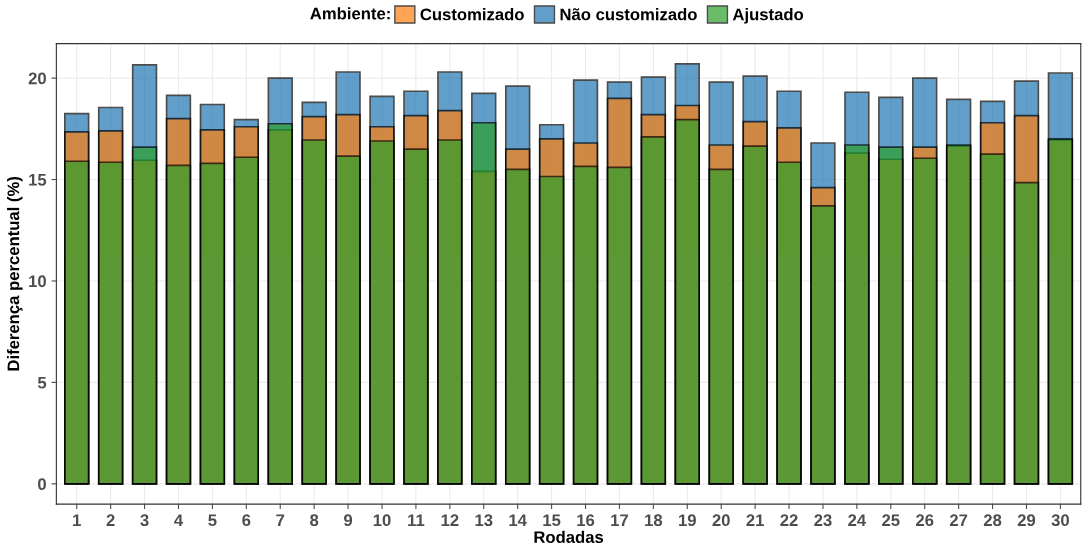 The image size is (1084, 545). Describe the element at coordinates (586, 520) in the screenshot. I see `x-tick-label: 16` at that location.